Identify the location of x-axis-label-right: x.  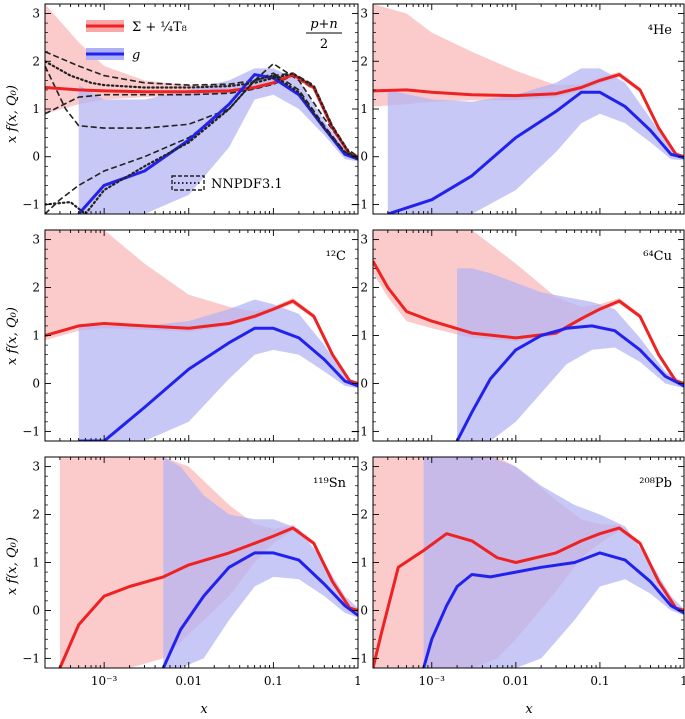
(529, 709).